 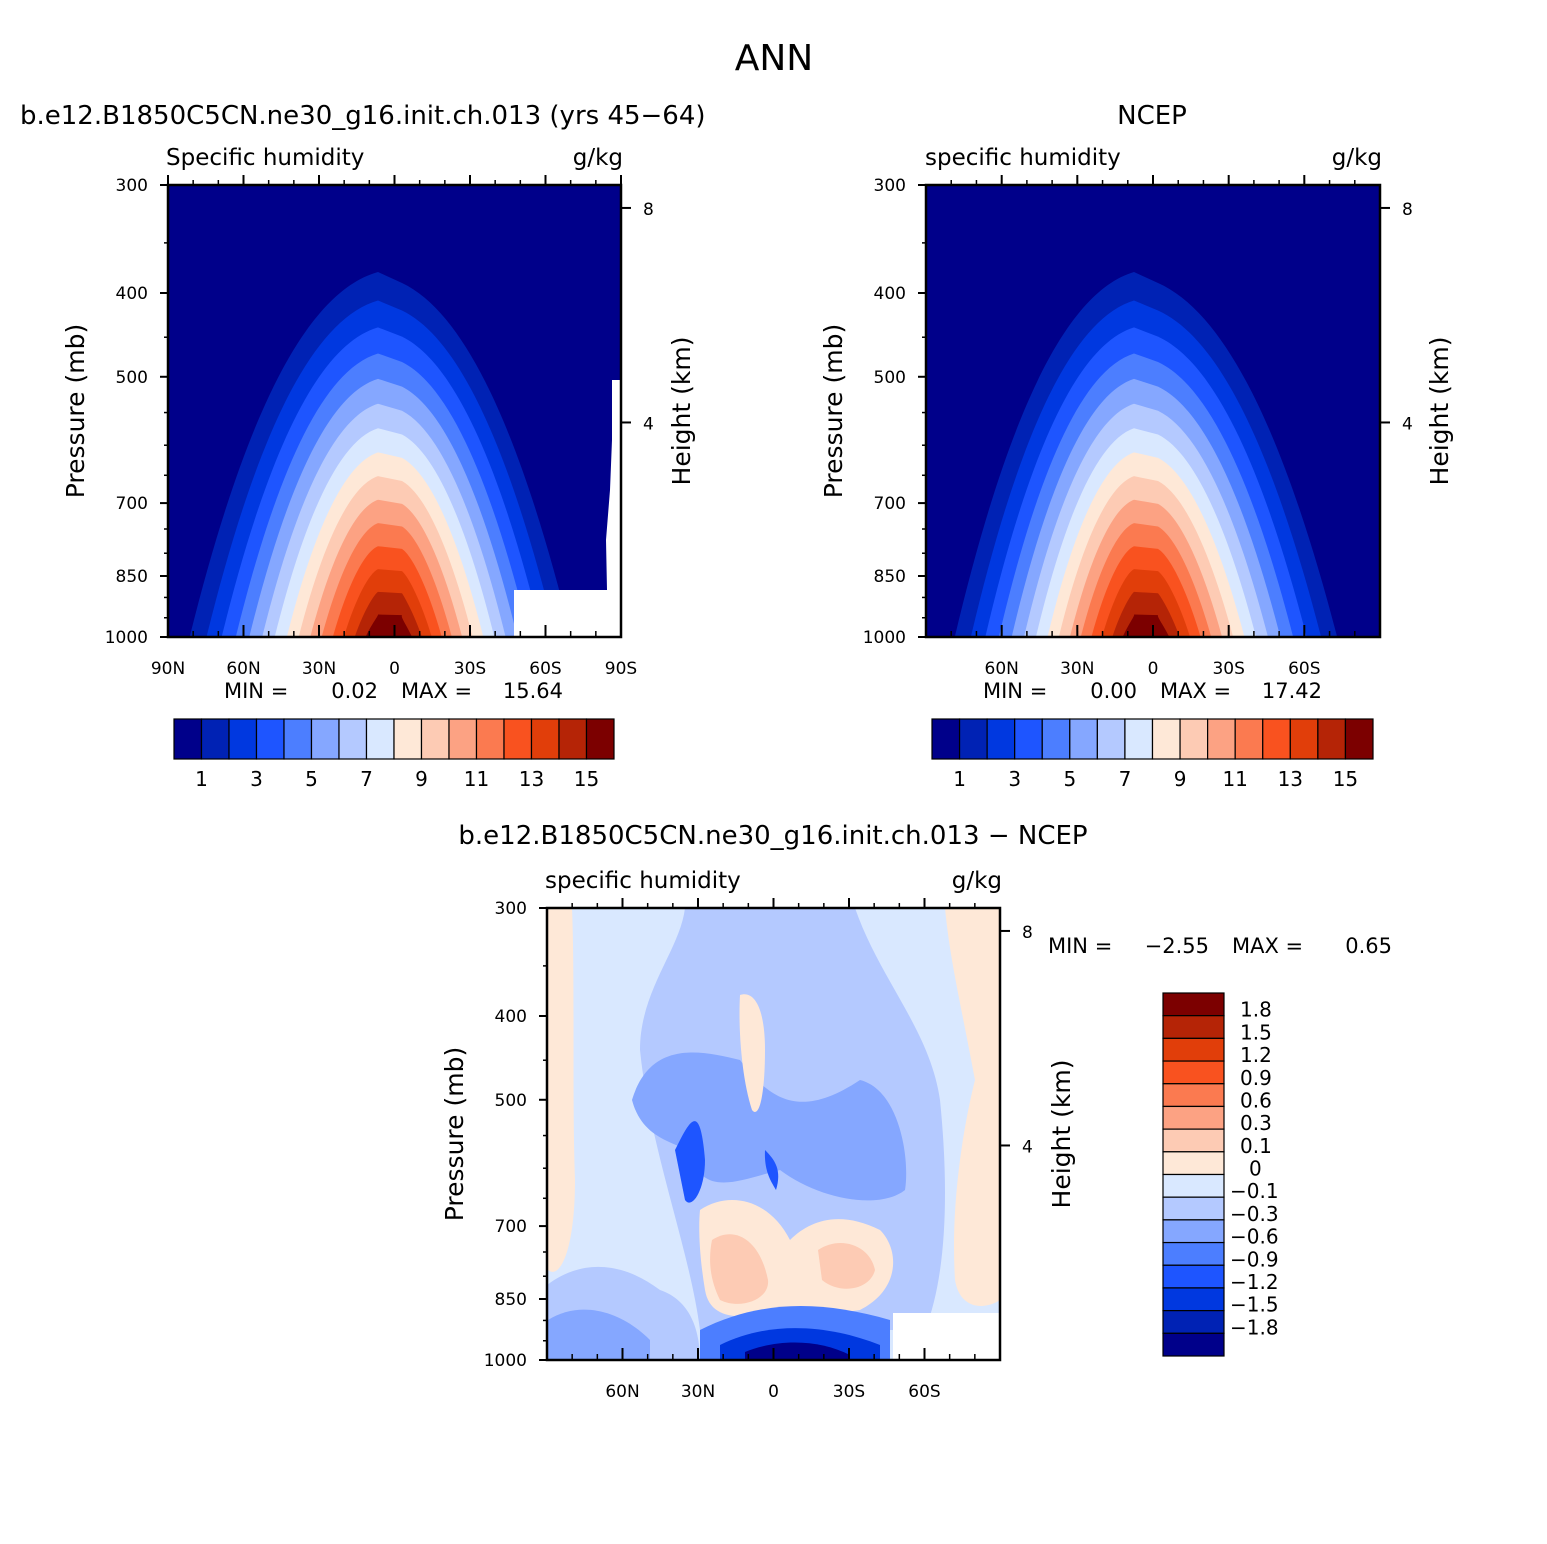 I want to click on colorbar-label: 13, so click(x=531, y=779).